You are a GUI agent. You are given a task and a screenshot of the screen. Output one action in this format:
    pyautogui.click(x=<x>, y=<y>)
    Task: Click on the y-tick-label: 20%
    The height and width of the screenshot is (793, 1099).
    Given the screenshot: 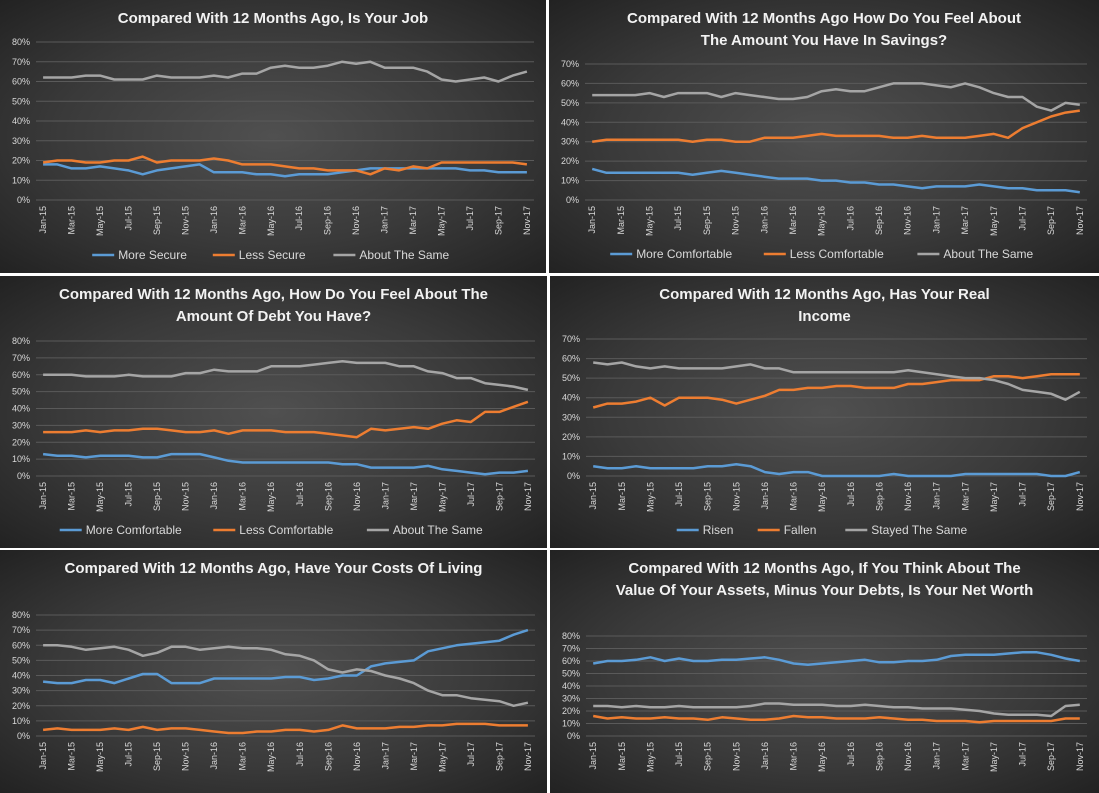 What is the action you would take?
    pyautogui.click(x=571, y=437)
    